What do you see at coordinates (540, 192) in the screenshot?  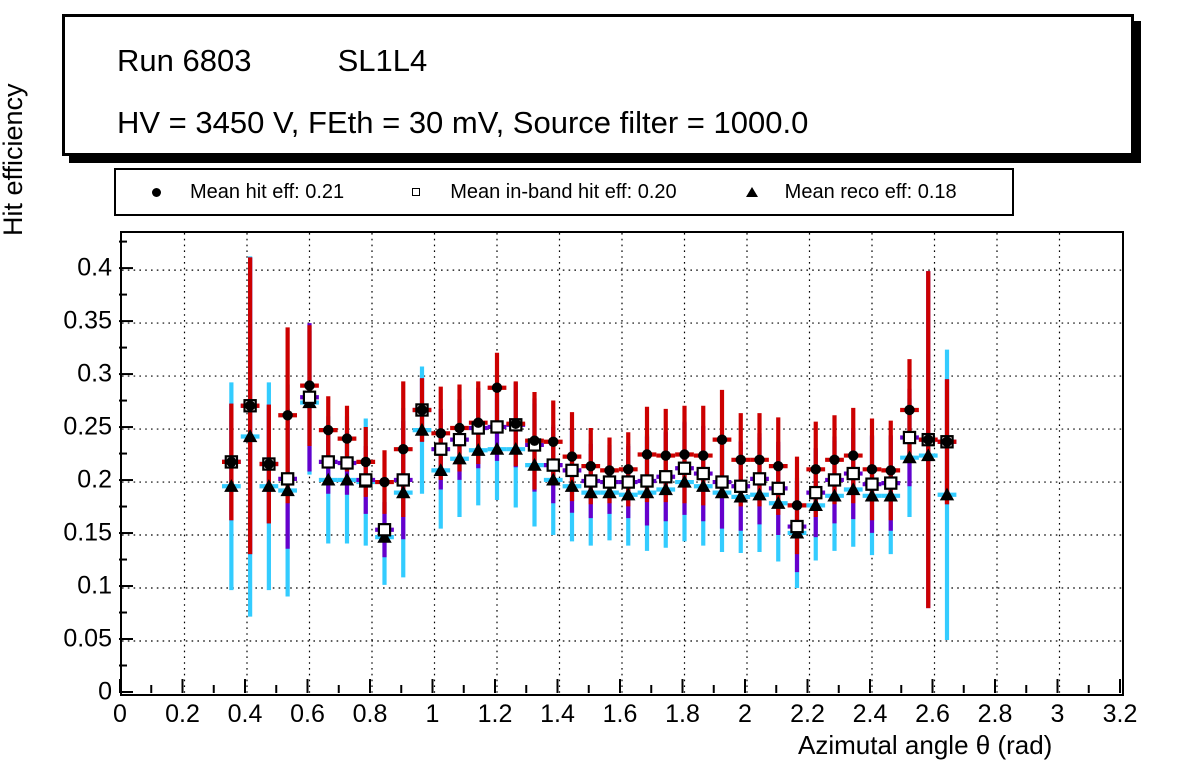 I see `legend-entry-1: Mean in-band hit eff: 0.20` at bounding box center [540, 192].